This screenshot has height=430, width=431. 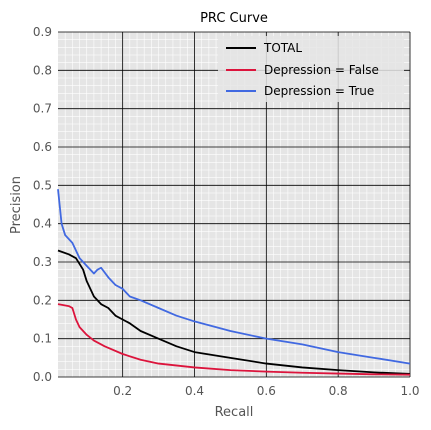 I want to click on y-tick-label: 0.0, so click(x=42, y=377).